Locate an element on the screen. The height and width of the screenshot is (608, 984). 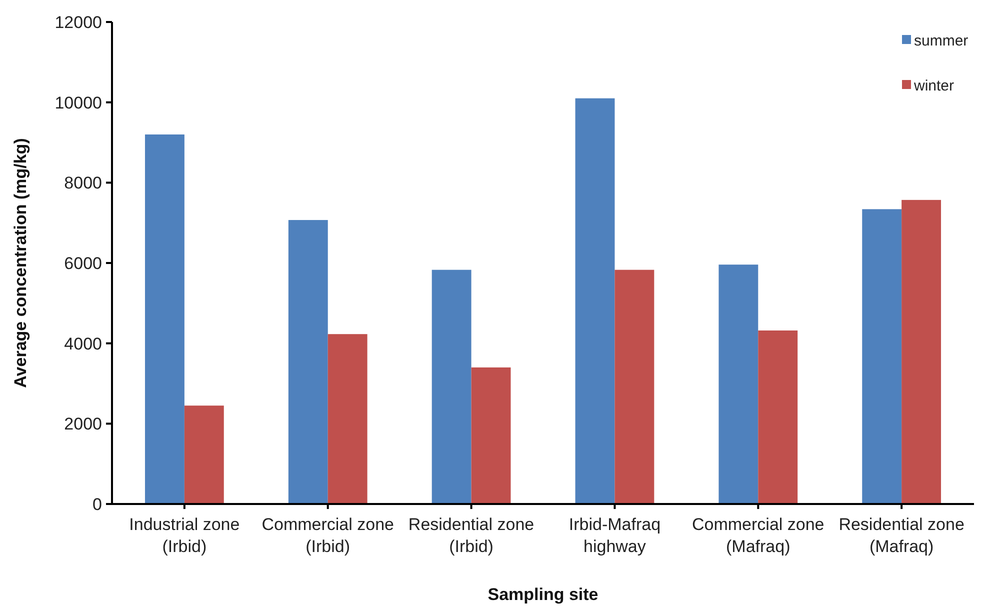
y-tick-label: 12000 is located at coordinates (78, 22).